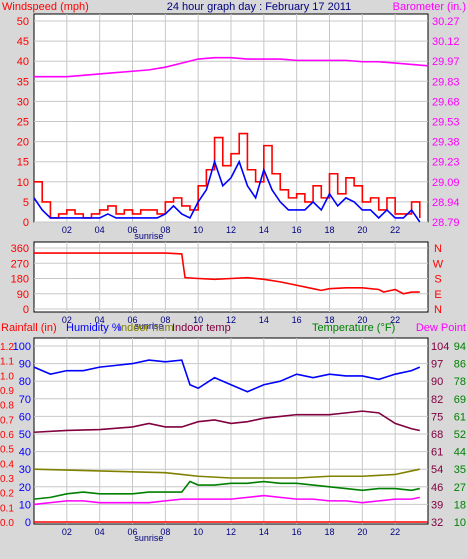 The width and height of the screenshot is (468, 559). I want to click on windspeed-tick: 20, so click(23, 143).